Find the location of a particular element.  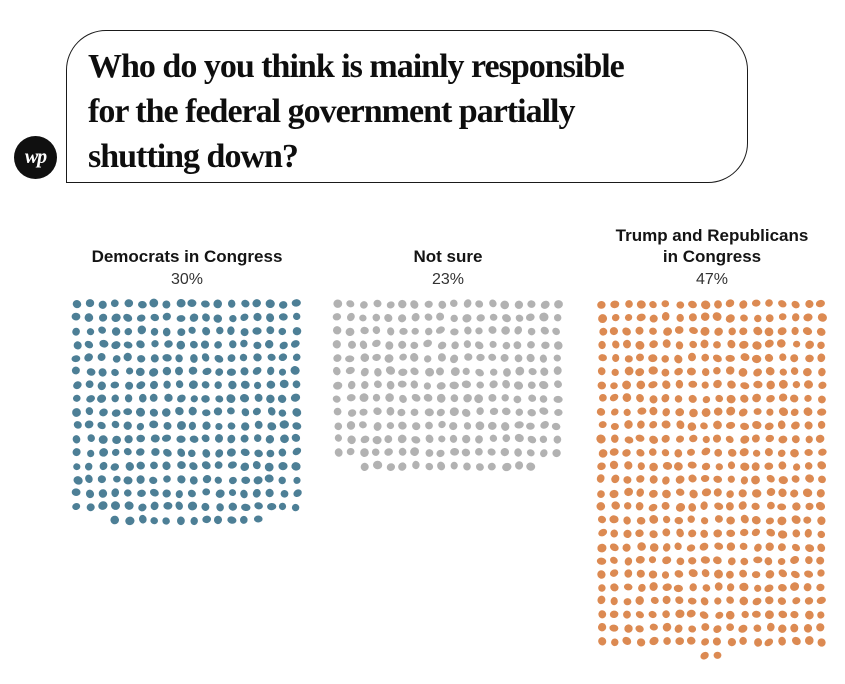

wp-logo-text: wp is located at coordinates (35, 157).